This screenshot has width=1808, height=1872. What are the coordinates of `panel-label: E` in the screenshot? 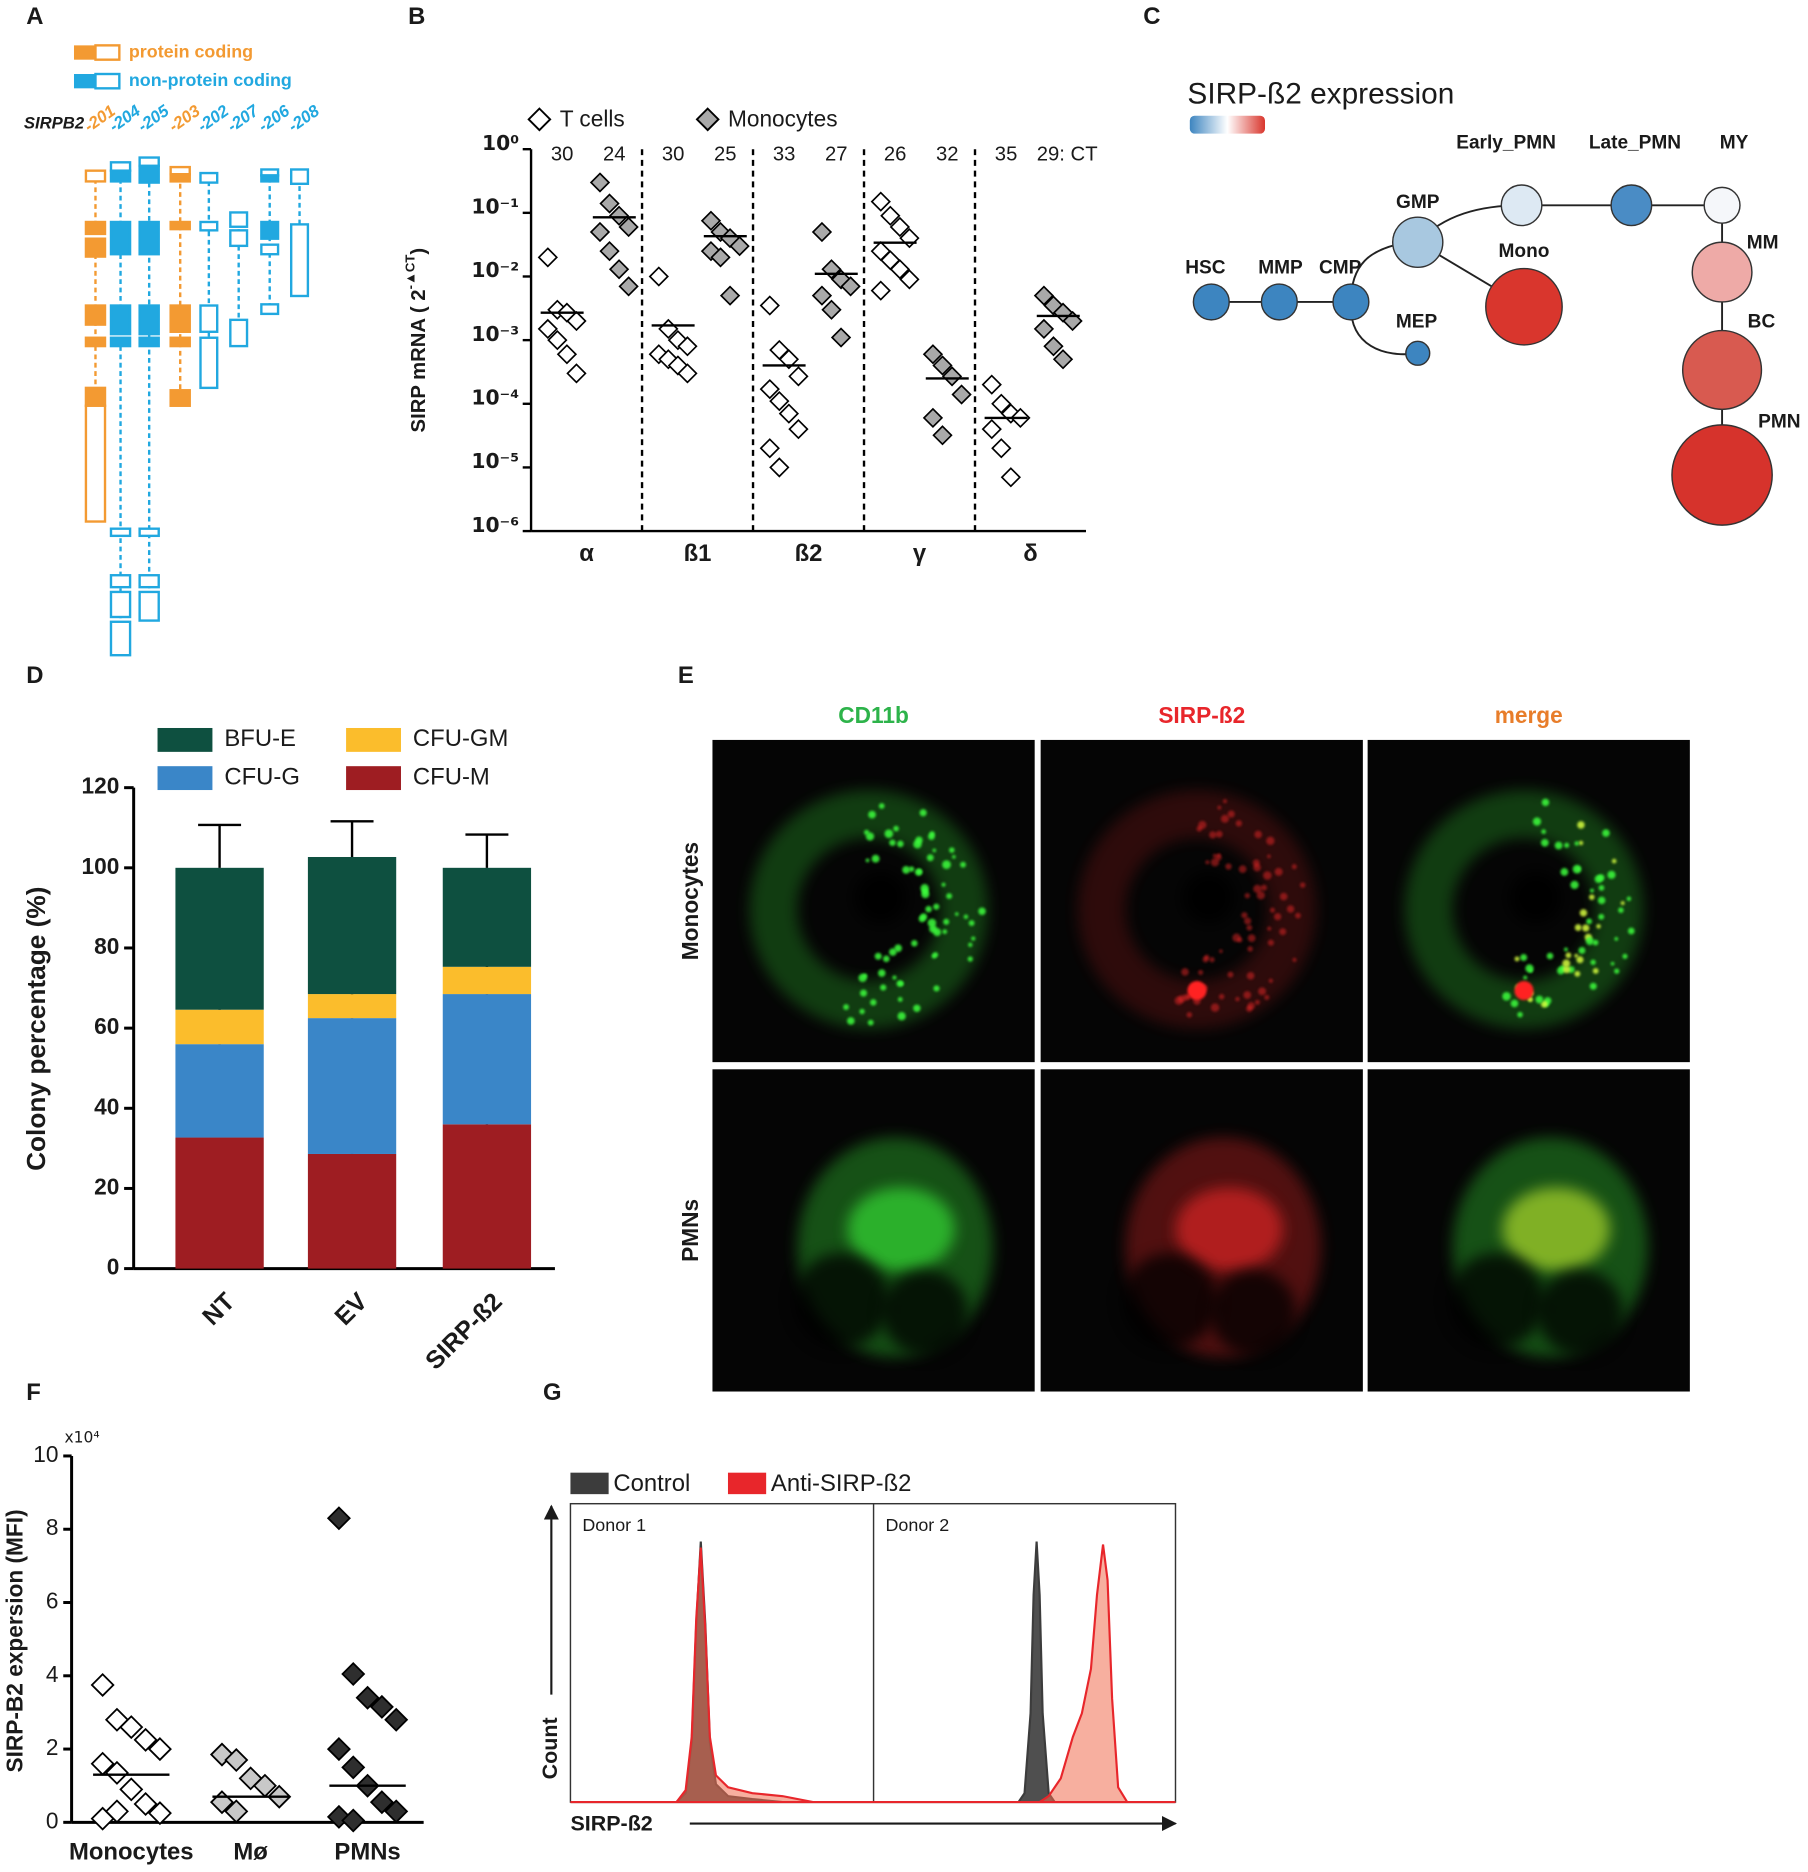 It's located at (686, 675).